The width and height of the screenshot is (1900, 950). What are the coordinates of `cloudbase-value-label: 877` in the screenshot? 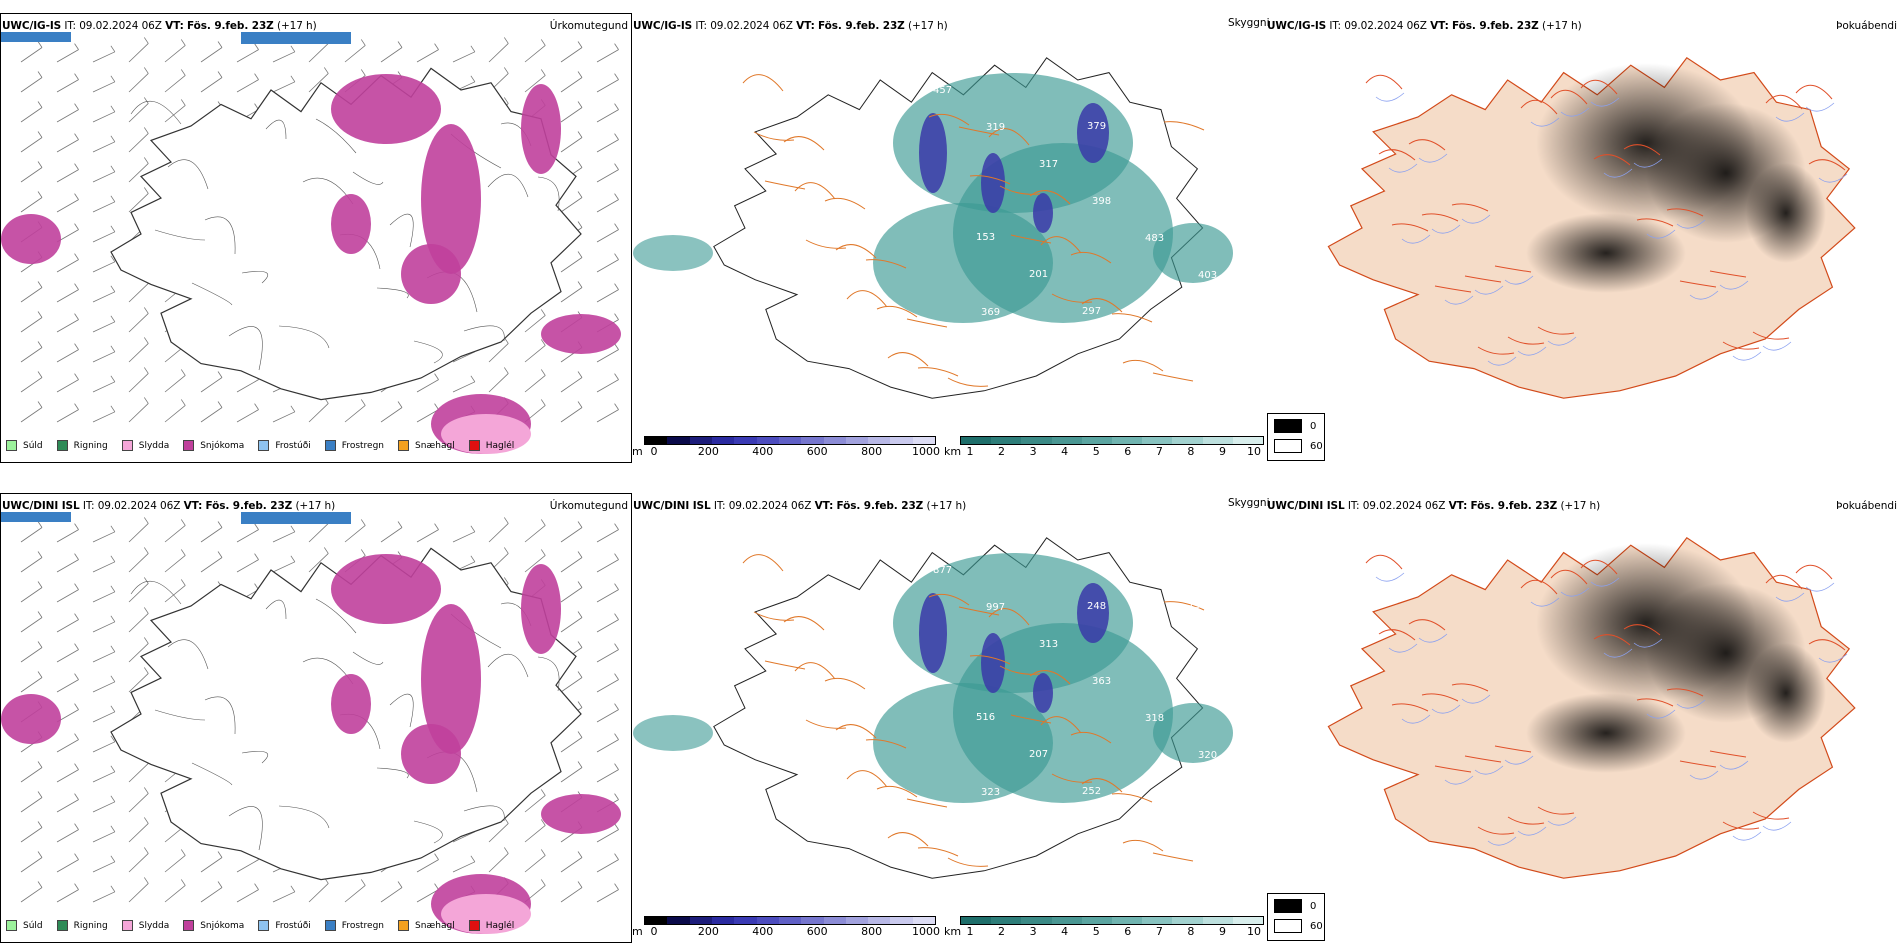 It's located at (942, 570).